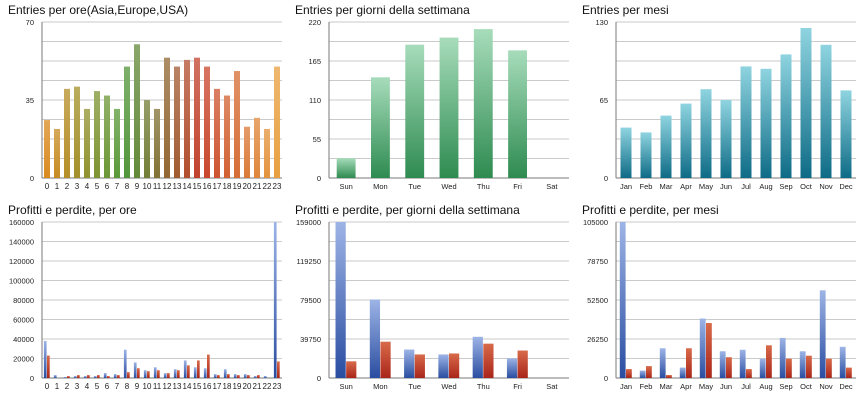 The image size is (860, 400). I want to click on x-tick-label: 16, so click(207, 186).